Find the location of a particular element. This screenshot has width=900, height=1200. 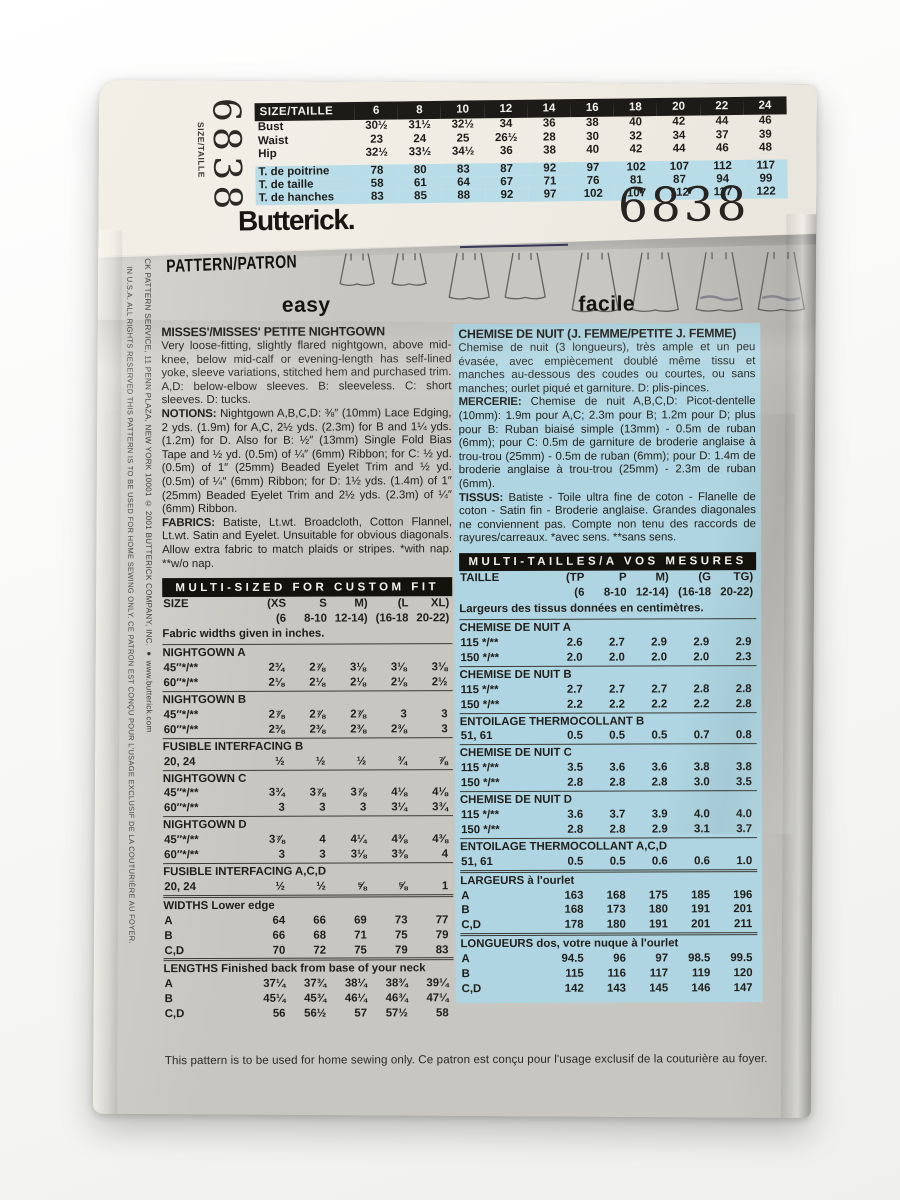

table-cell: 102 is located at coordinates (635, 168).